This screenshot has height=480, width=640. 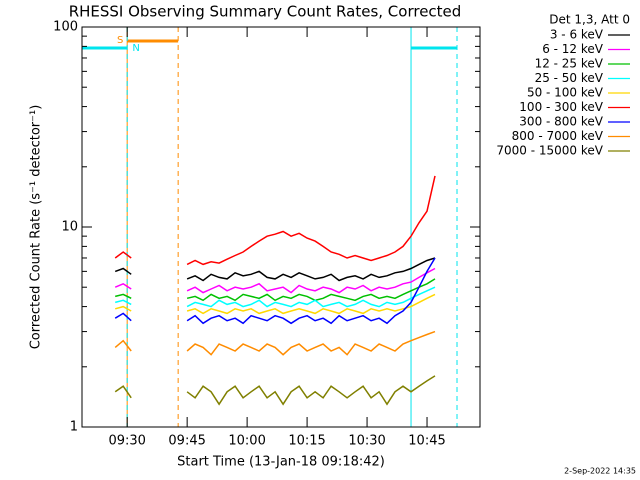 What do you see at coordinates (186, 441) in the screenshot?
I see `x-tick-label: 09:45` at bounding box center [186, 441].